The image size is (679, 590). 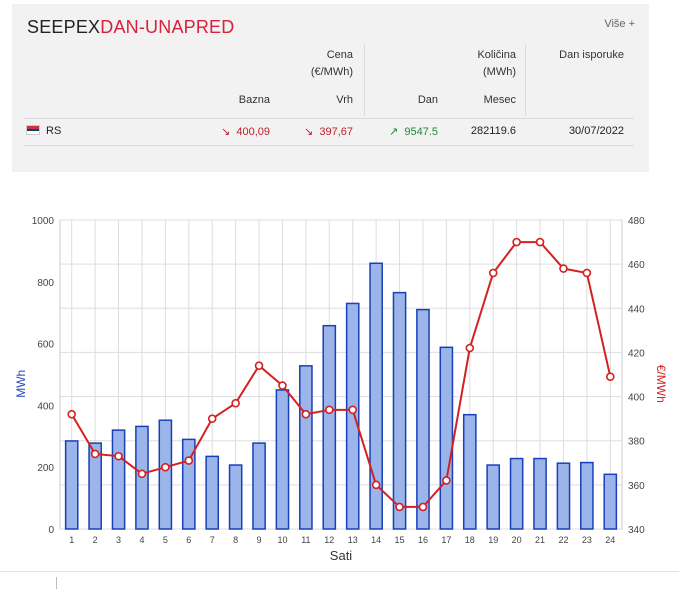 What do you see at coordinates (421, 132) in the screenshot?
I see `dan-quantity: 9547.5` at bounding box center [421, 132].